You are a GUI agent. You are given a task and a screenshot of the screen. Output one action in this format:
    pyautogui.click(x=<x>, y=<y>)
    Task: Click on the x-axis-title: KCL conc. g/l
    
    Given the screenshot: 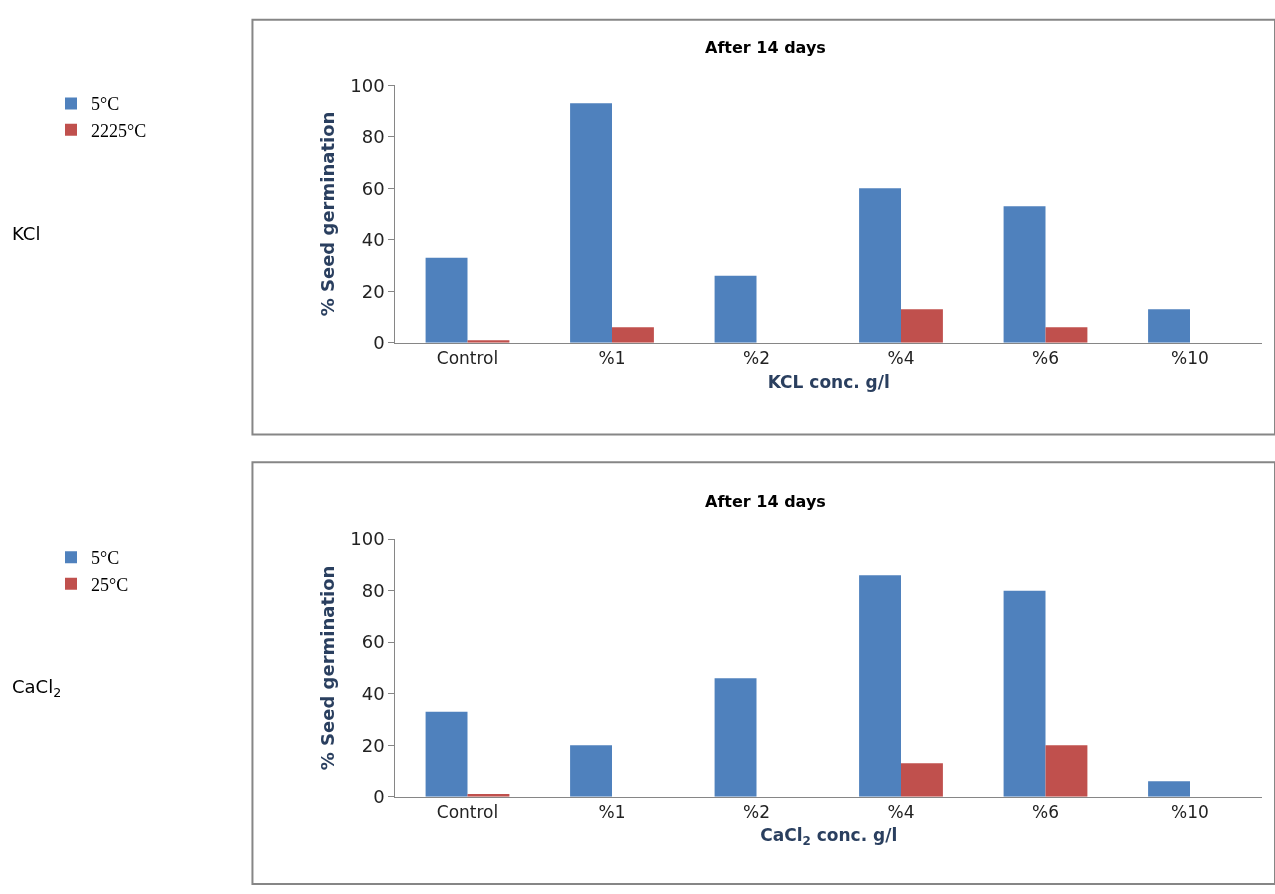 What is the action you would take?
    pyautogui.click(x=828, y=381)
    